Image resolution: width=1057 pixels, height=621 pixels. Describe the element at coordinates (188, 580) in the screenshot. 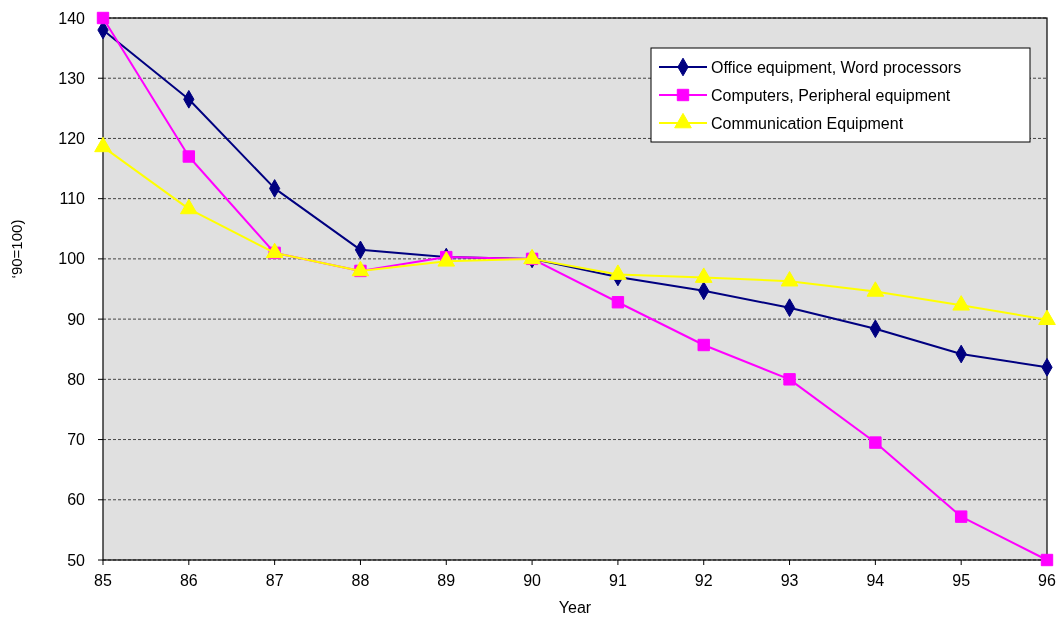

I see `x-tick-label: 86` at that location.